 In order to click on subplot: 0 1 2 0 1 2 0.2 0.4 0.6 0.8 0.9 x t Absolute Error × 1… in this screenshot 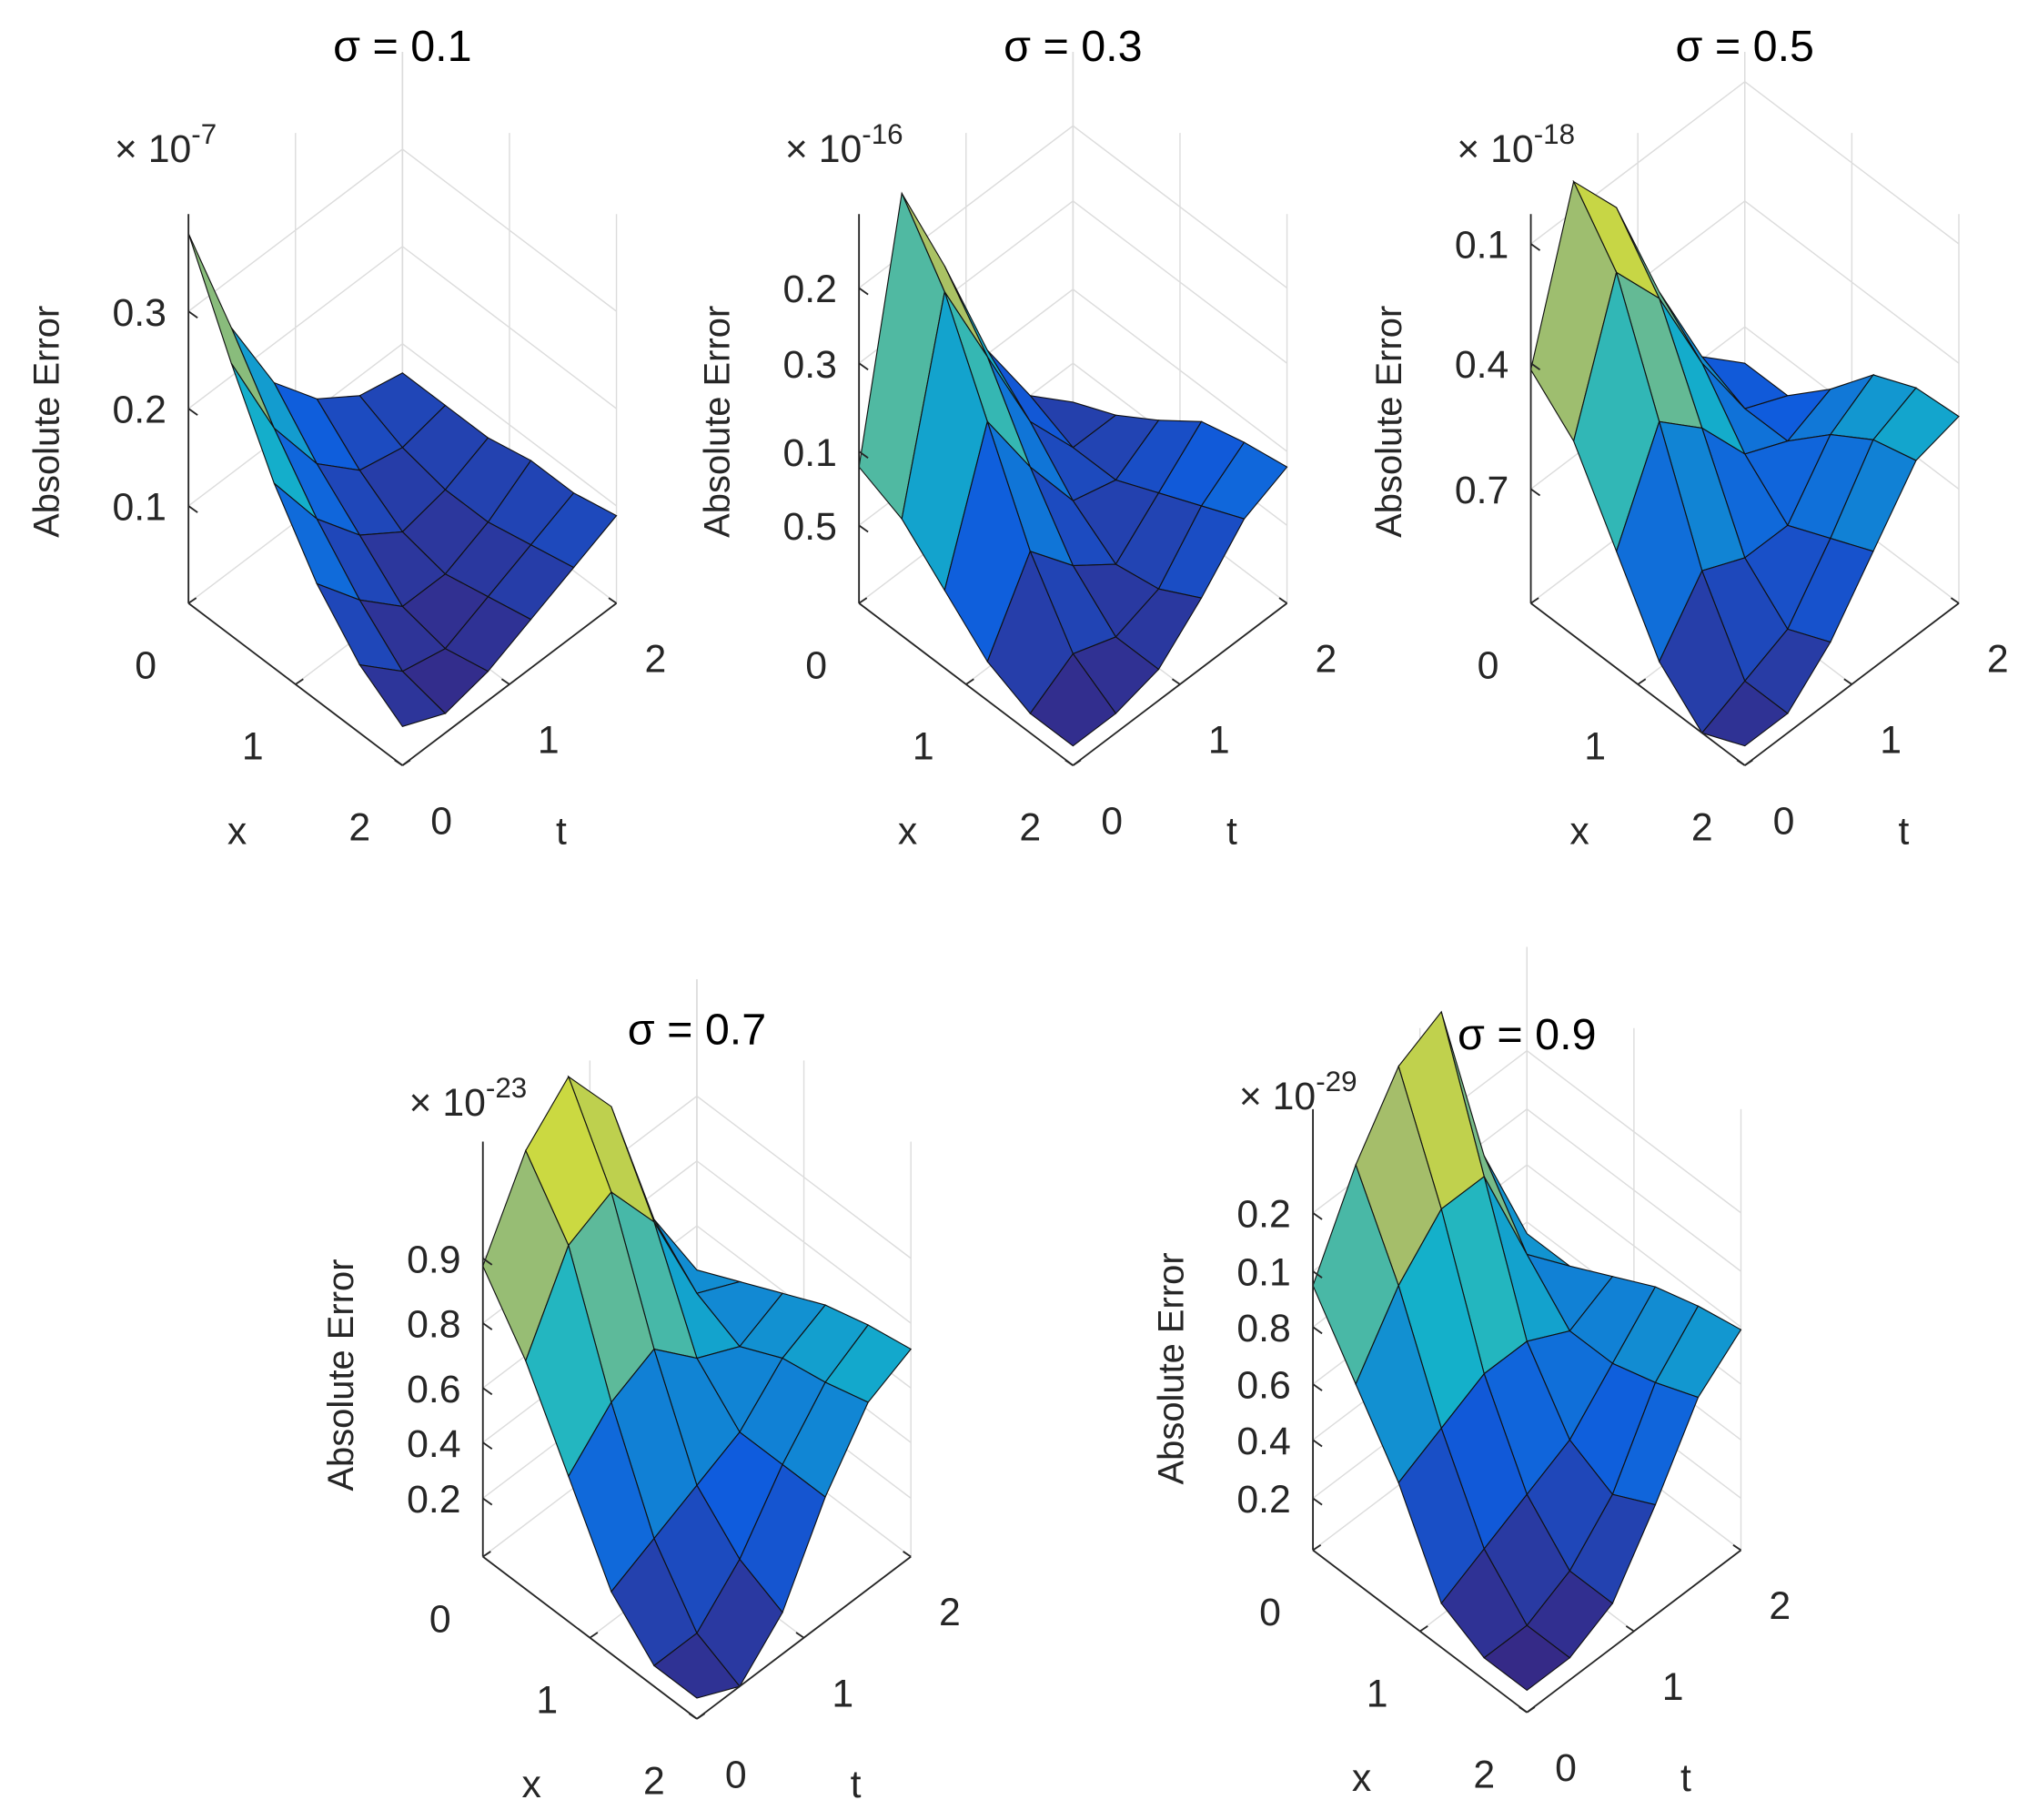, I will do `click(641, 1393)`.